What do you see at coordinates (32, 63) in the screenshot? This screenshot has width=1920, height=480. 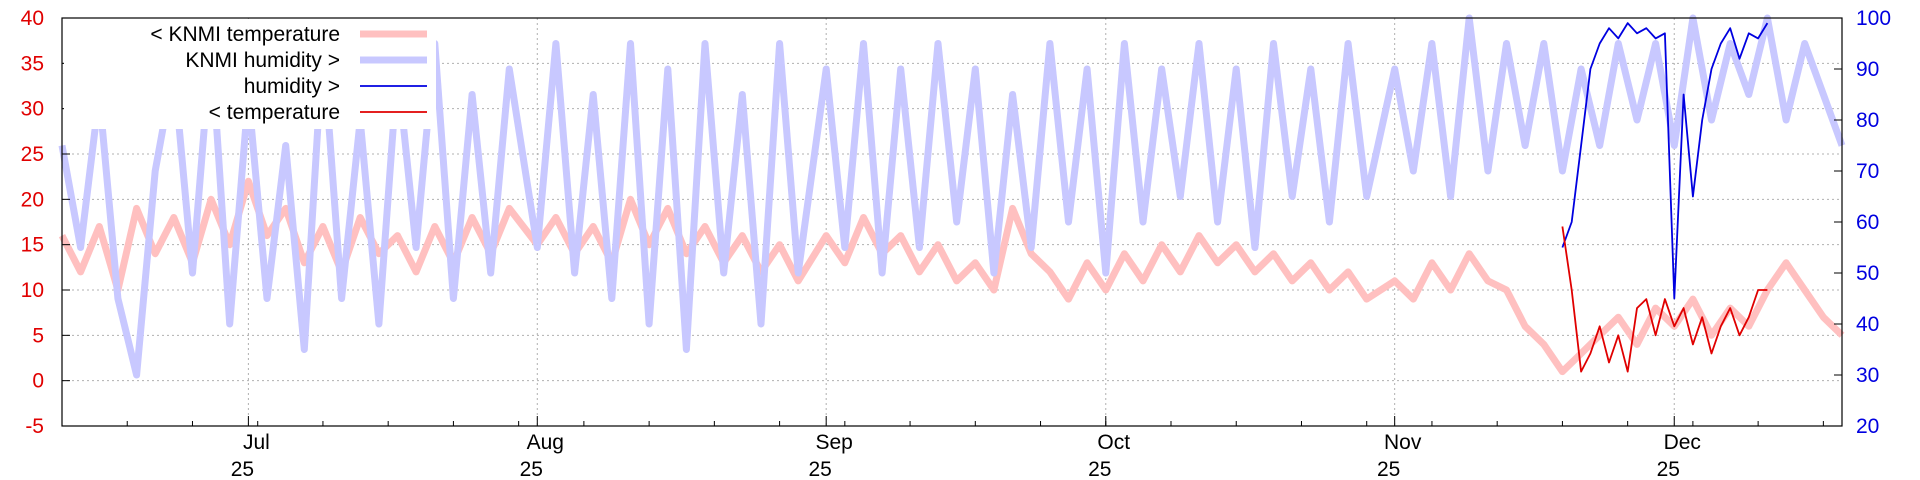 I see `left-tick-label: 35` at bounding box center [32, 63].